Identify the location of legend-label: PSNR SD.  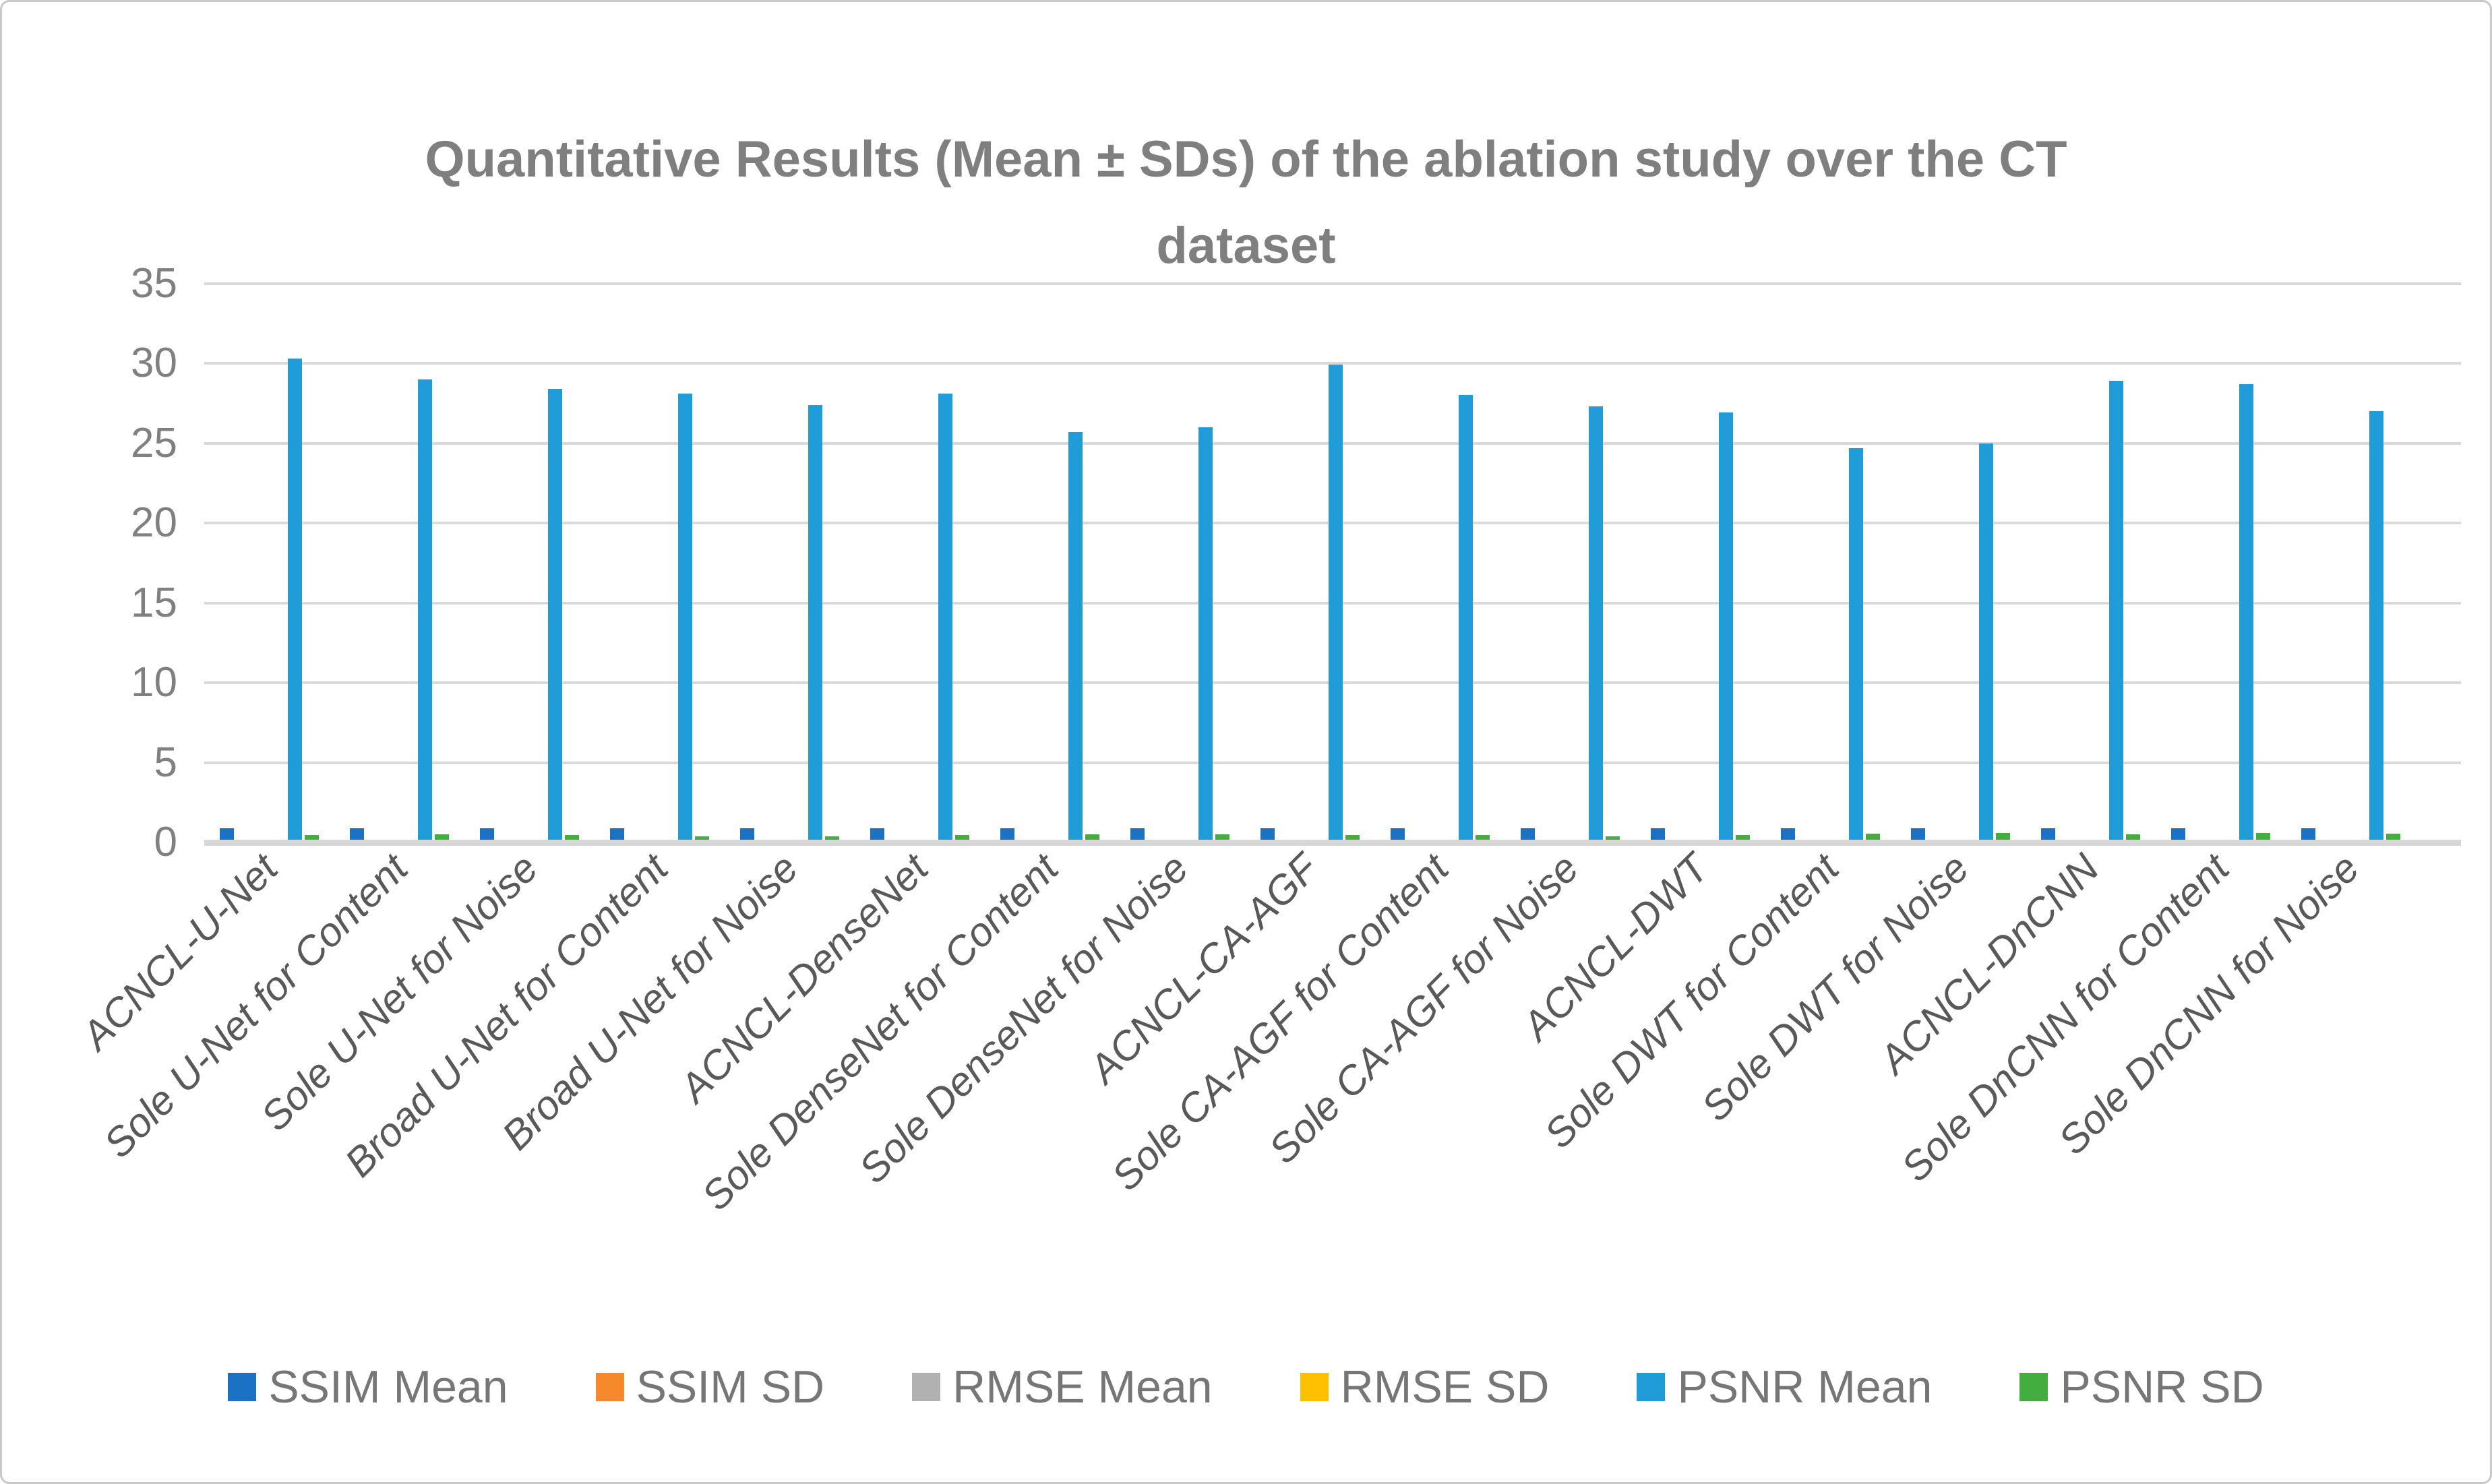
(2162, 1387).